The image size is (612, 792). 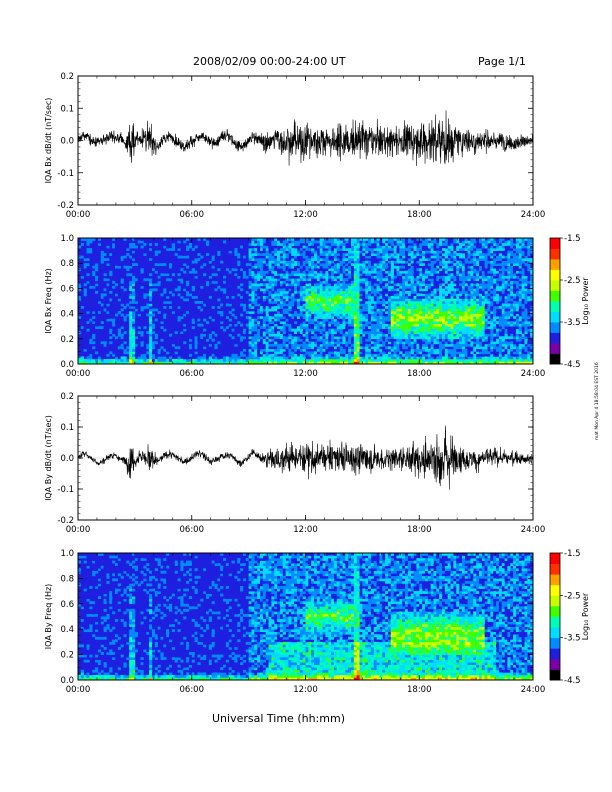 What do you see at coordinates (597, 401) in the screenshot?
I see `footer-note: mat Mon Apr 4 18:58:04 EST 2016` at bounding box center [597, 401].